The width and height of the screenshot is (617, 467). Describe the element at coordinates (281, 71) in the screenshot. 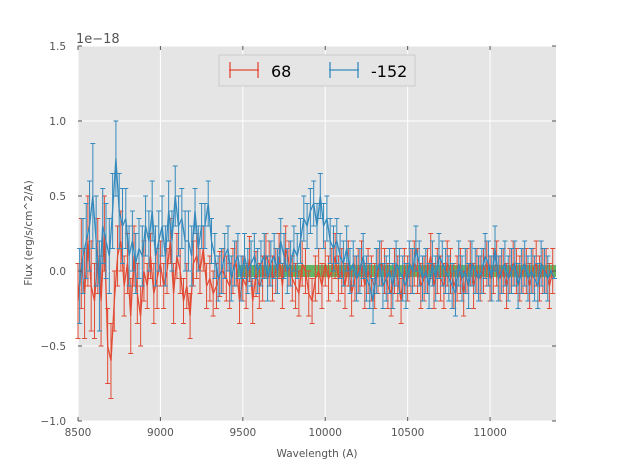

I see `legend-label-68: 68` at that location.